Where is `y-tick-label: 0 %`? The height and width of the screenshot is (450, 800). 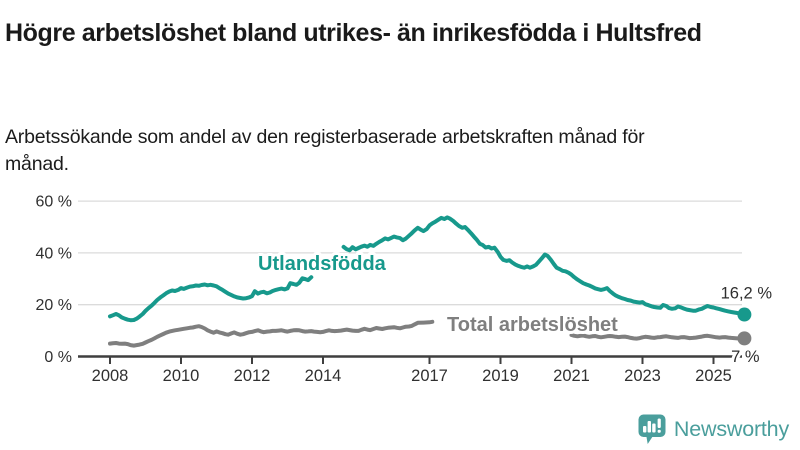
y-tick-label: 0 % is located at coordinates (58, 357).